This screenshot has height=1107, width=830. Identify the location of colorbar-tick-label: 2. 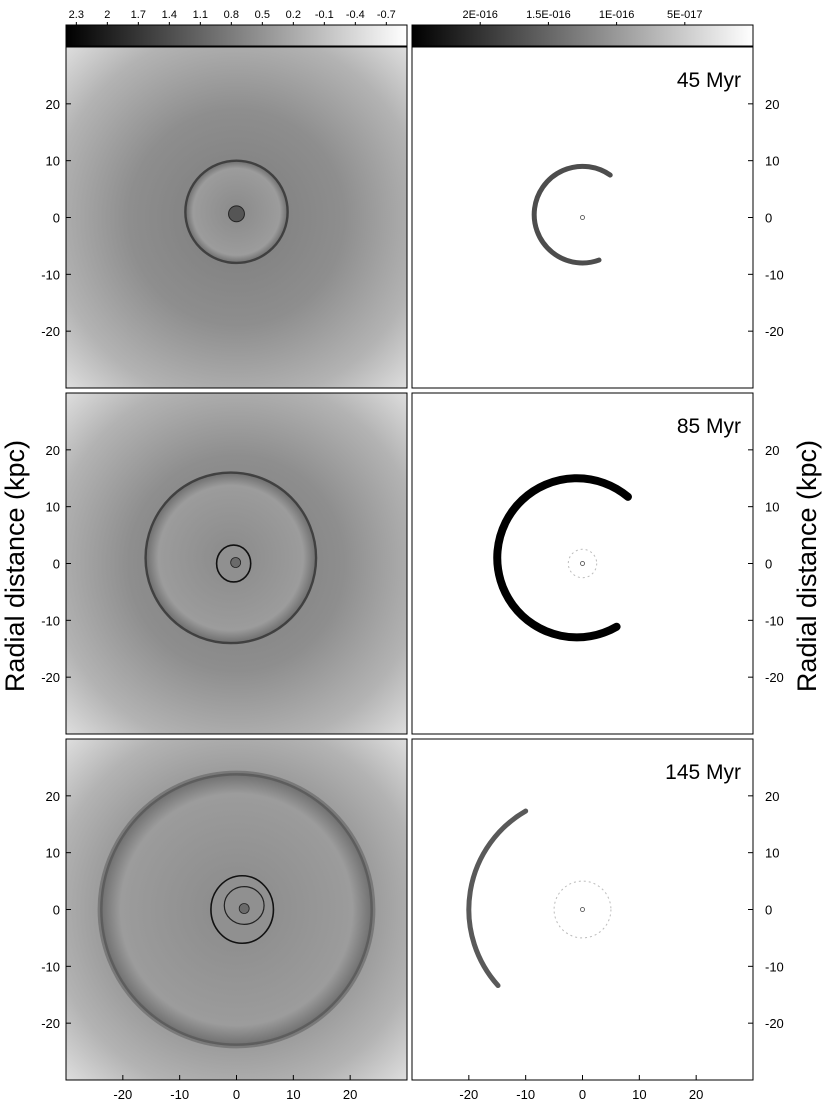
(107, 15).